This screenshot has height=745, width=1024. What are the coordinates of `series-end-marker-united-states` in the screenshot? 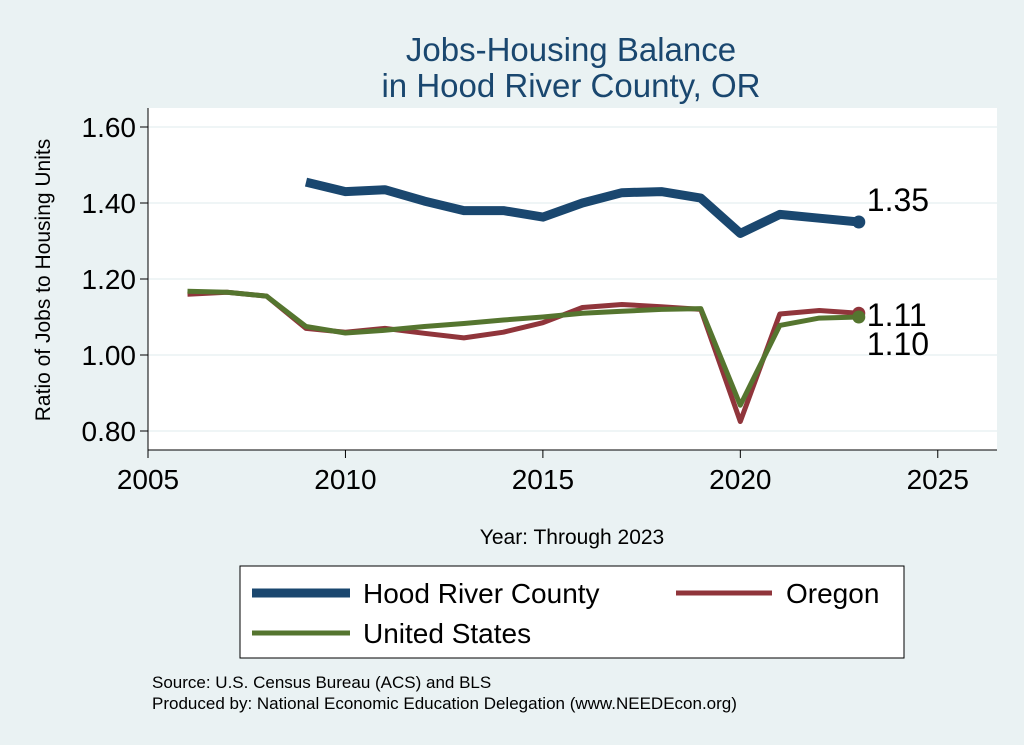 It's located at (859, 317).